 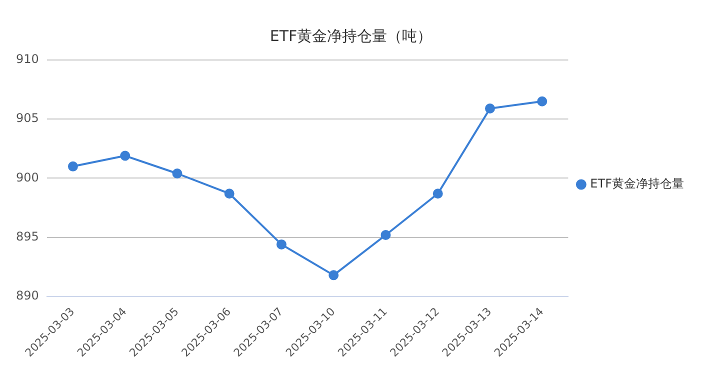 What do you see at coordinates (637, 183) in the screenshot?
I see `legend-label: ETF黄金净持仓量` at bounding box center [637, 183].